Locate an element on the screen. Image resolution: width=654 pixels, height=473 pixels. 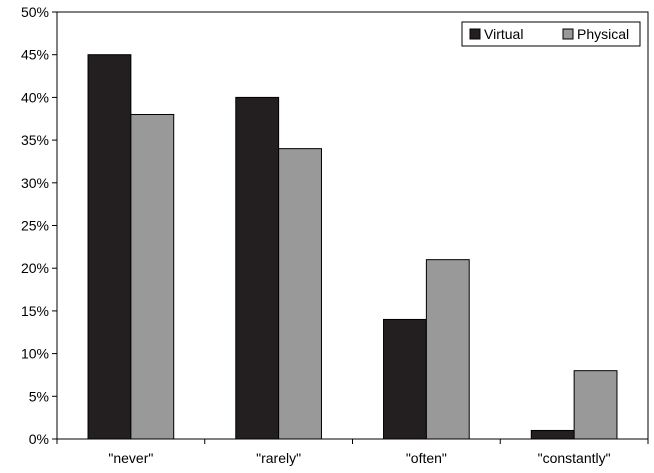
x-axis: "never" "rarely" "often" "constantly" is located at coordinates (352, 452).